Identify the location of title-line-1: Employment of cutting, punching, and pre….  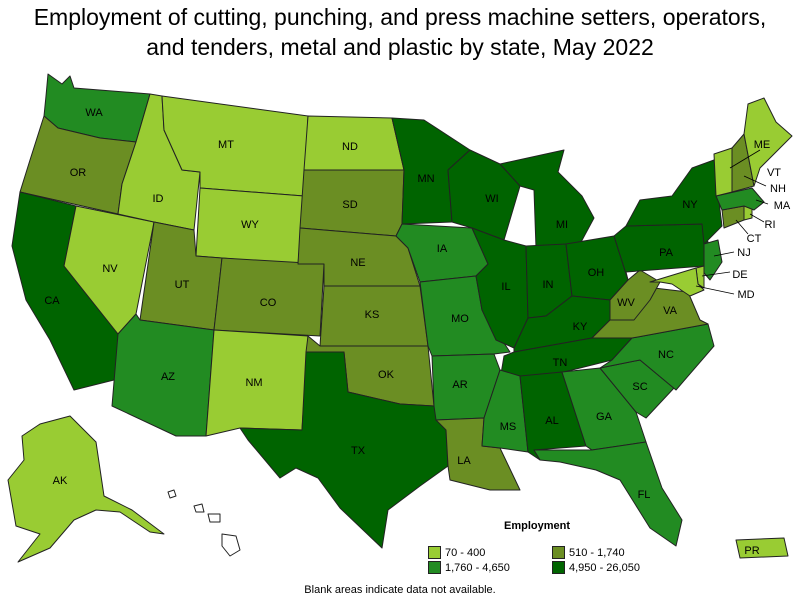
(400, 17).